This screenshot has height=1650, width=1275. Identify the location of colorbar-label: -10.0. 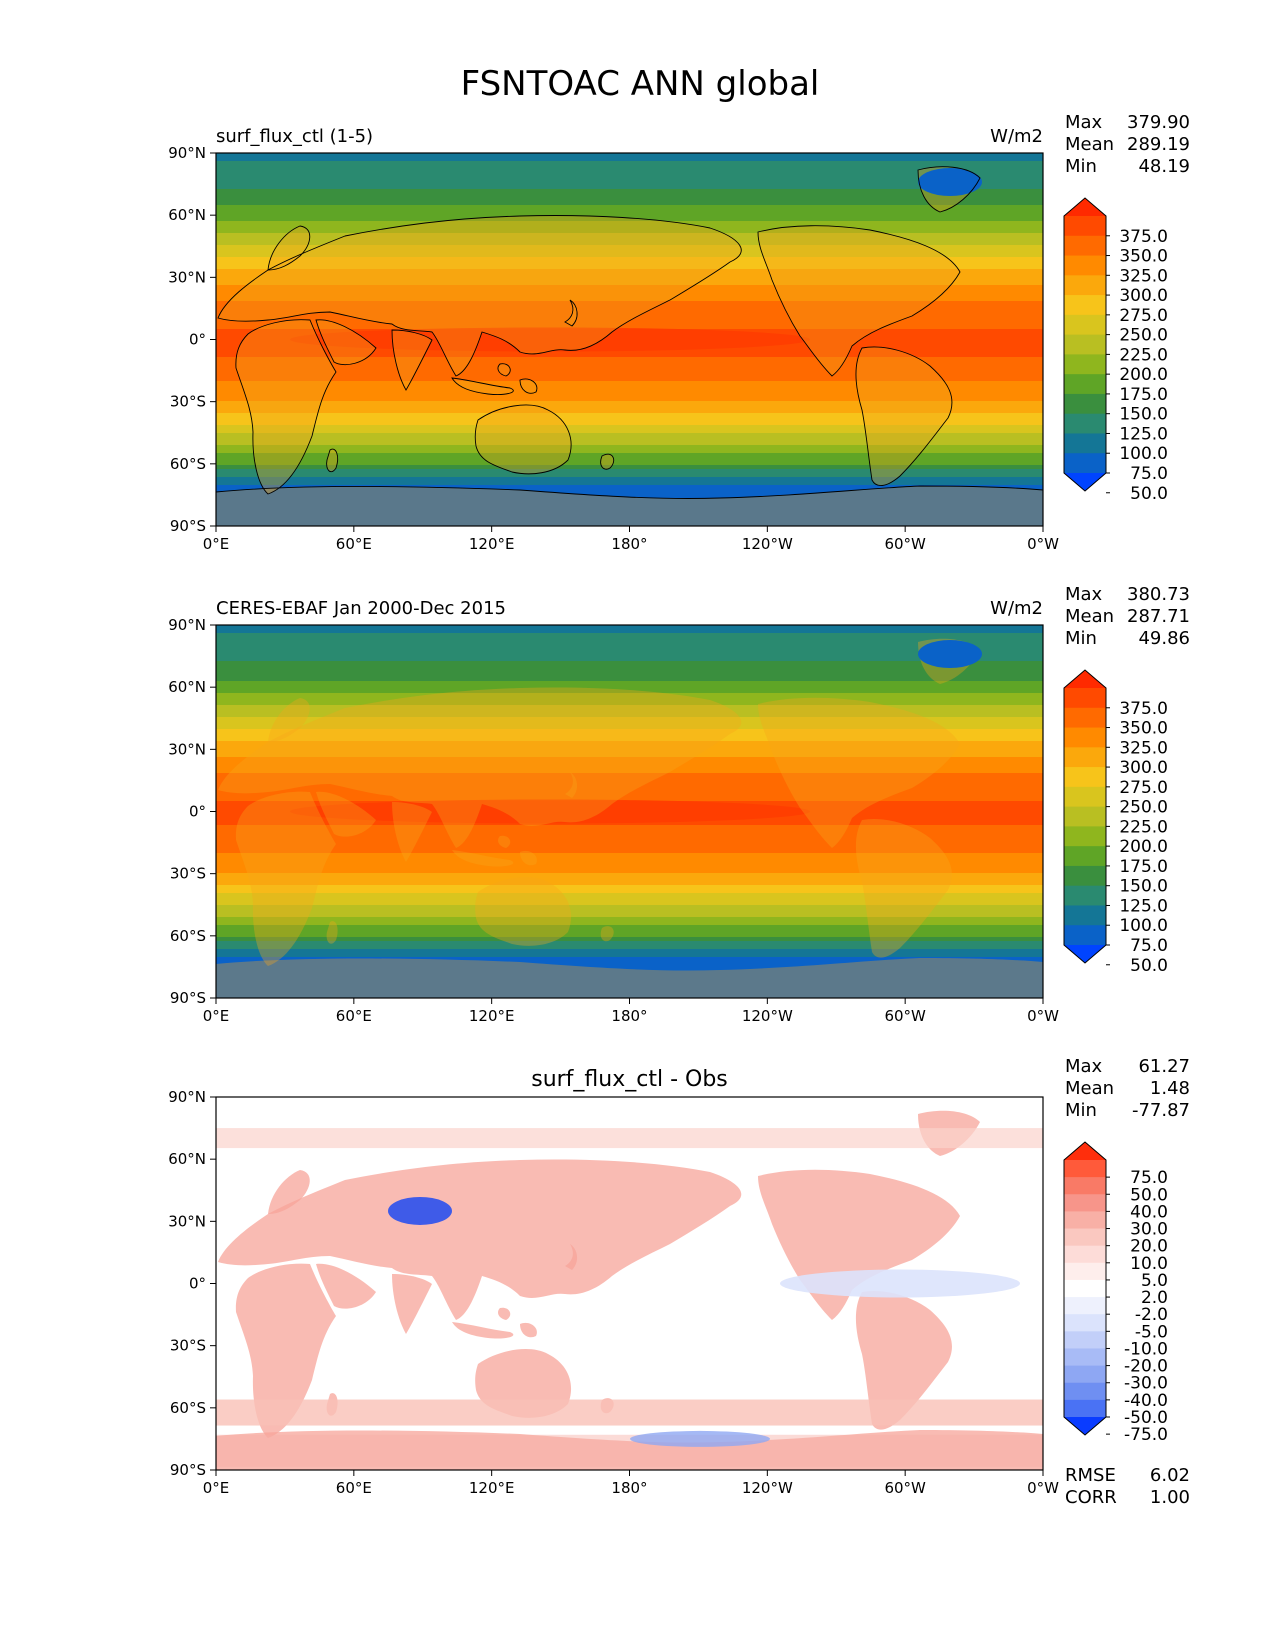
(1146, 1349).